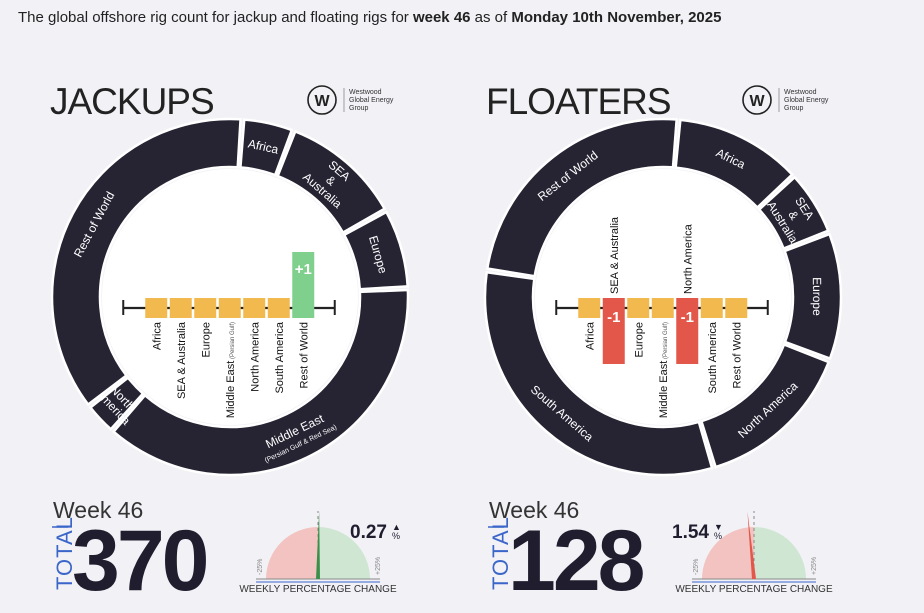 The height and width of the screenshot is (613, 924). What do you see at coordinates (491, 17) in the screenshot?
I see `headline-middle: as of` at bounding box center [491, 17].